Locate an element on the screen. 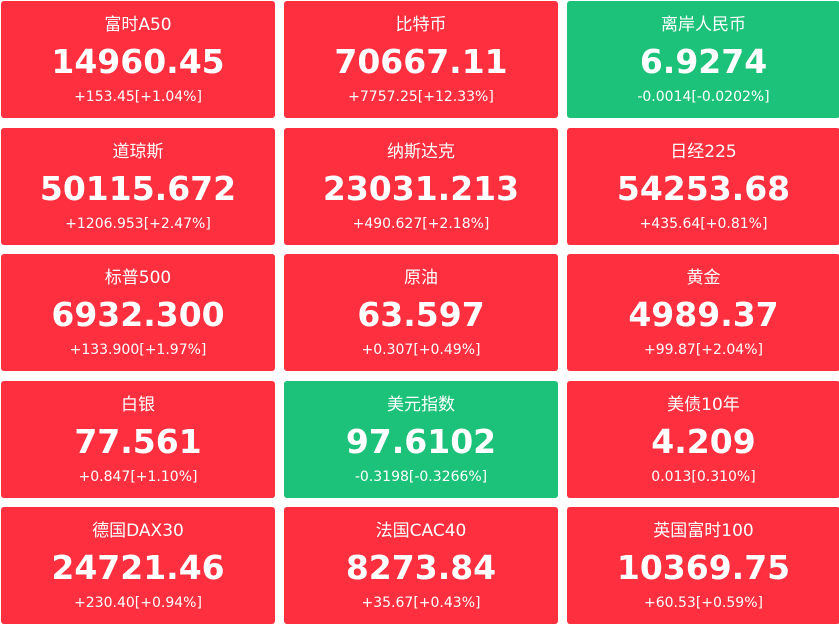  quote-price: 6.9274 is located at coordinates (703, 61).